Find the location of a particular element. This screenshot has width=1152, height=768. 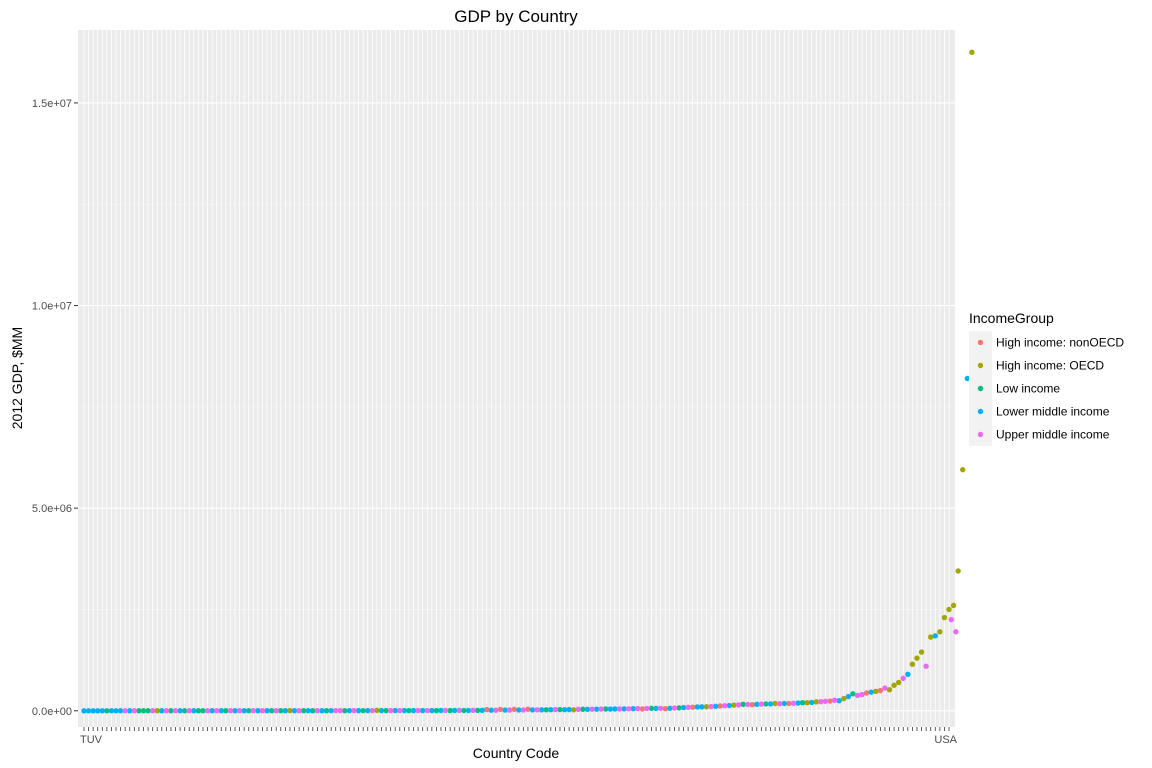

legend-marker is located at coordinates (980, 434).